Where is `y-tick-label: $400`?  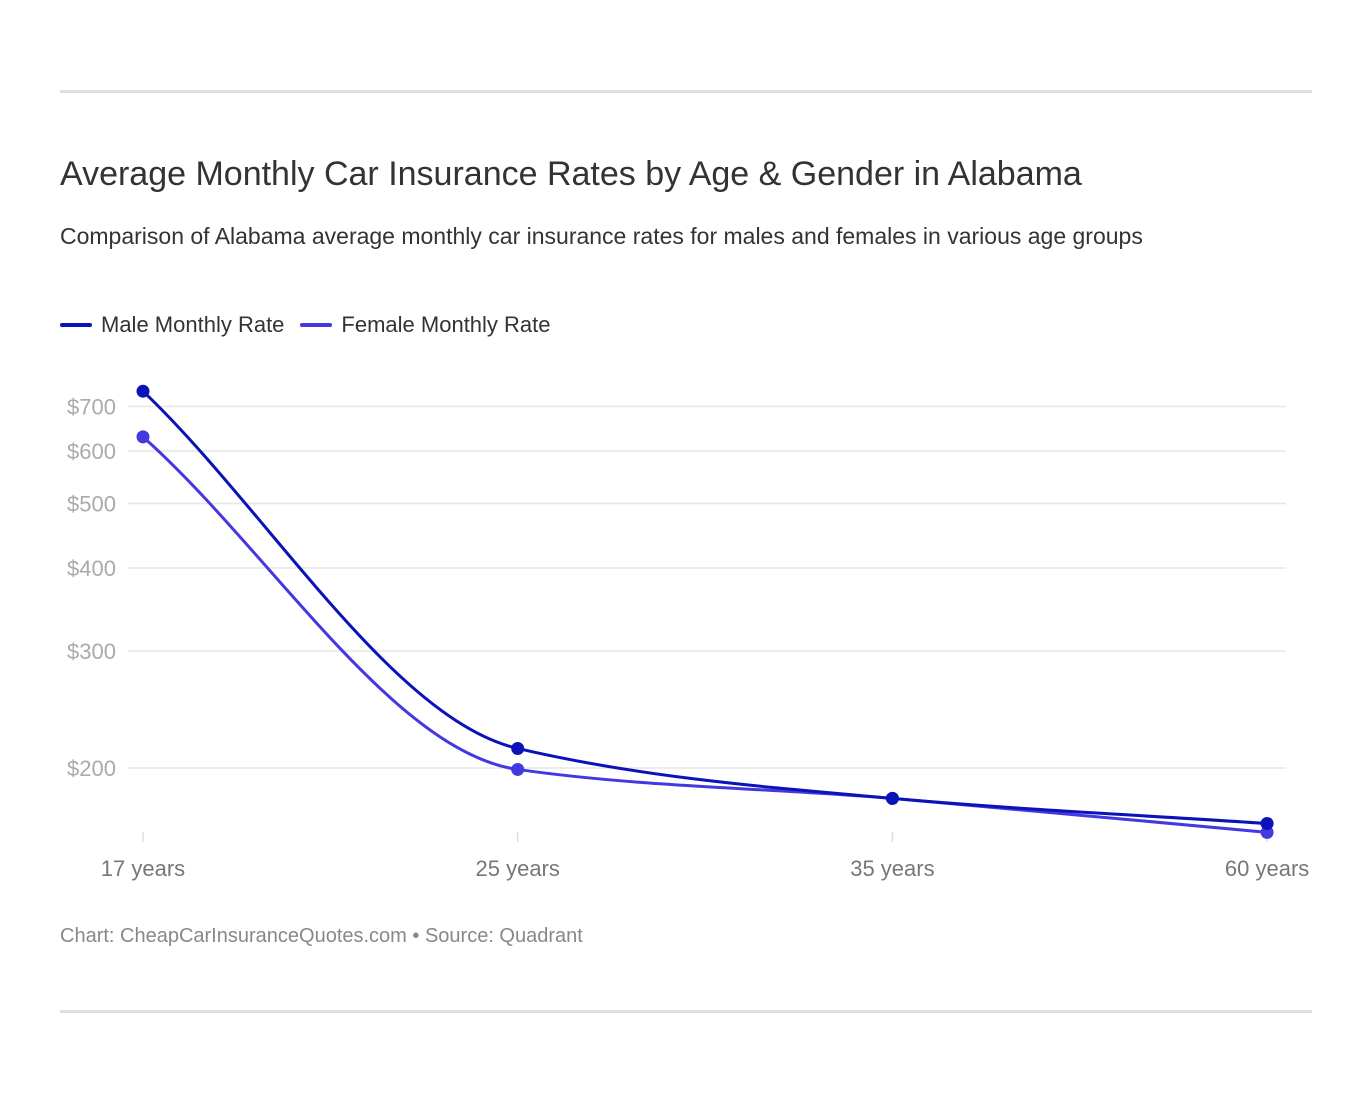
y-tick-label: $400 is located at coordinates (91, 568).